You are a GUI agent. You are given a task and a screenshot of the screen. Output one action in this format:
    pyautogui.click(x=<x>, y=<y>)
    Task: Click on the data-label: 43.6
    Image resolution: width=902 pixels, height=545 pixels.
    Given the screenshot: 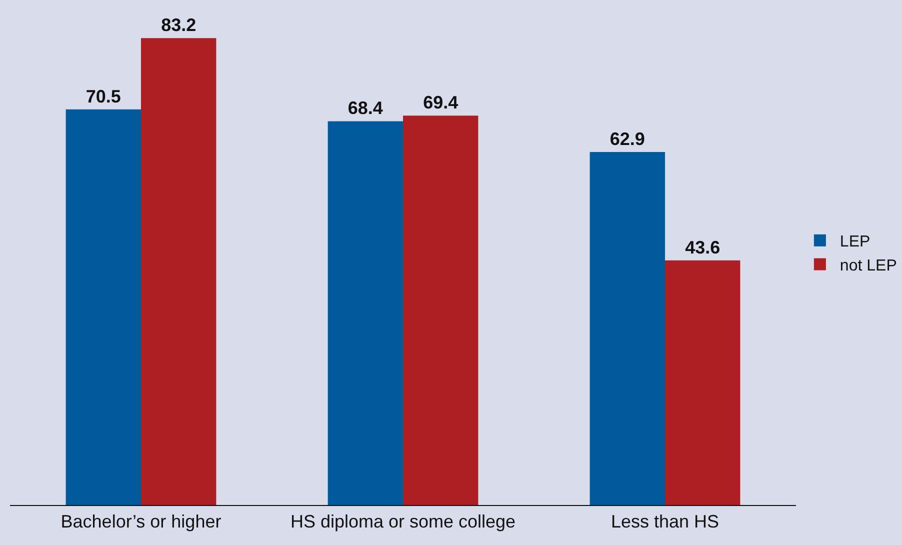 What is the action you would take?
    pyautogui.click(x=702, y=247)
    